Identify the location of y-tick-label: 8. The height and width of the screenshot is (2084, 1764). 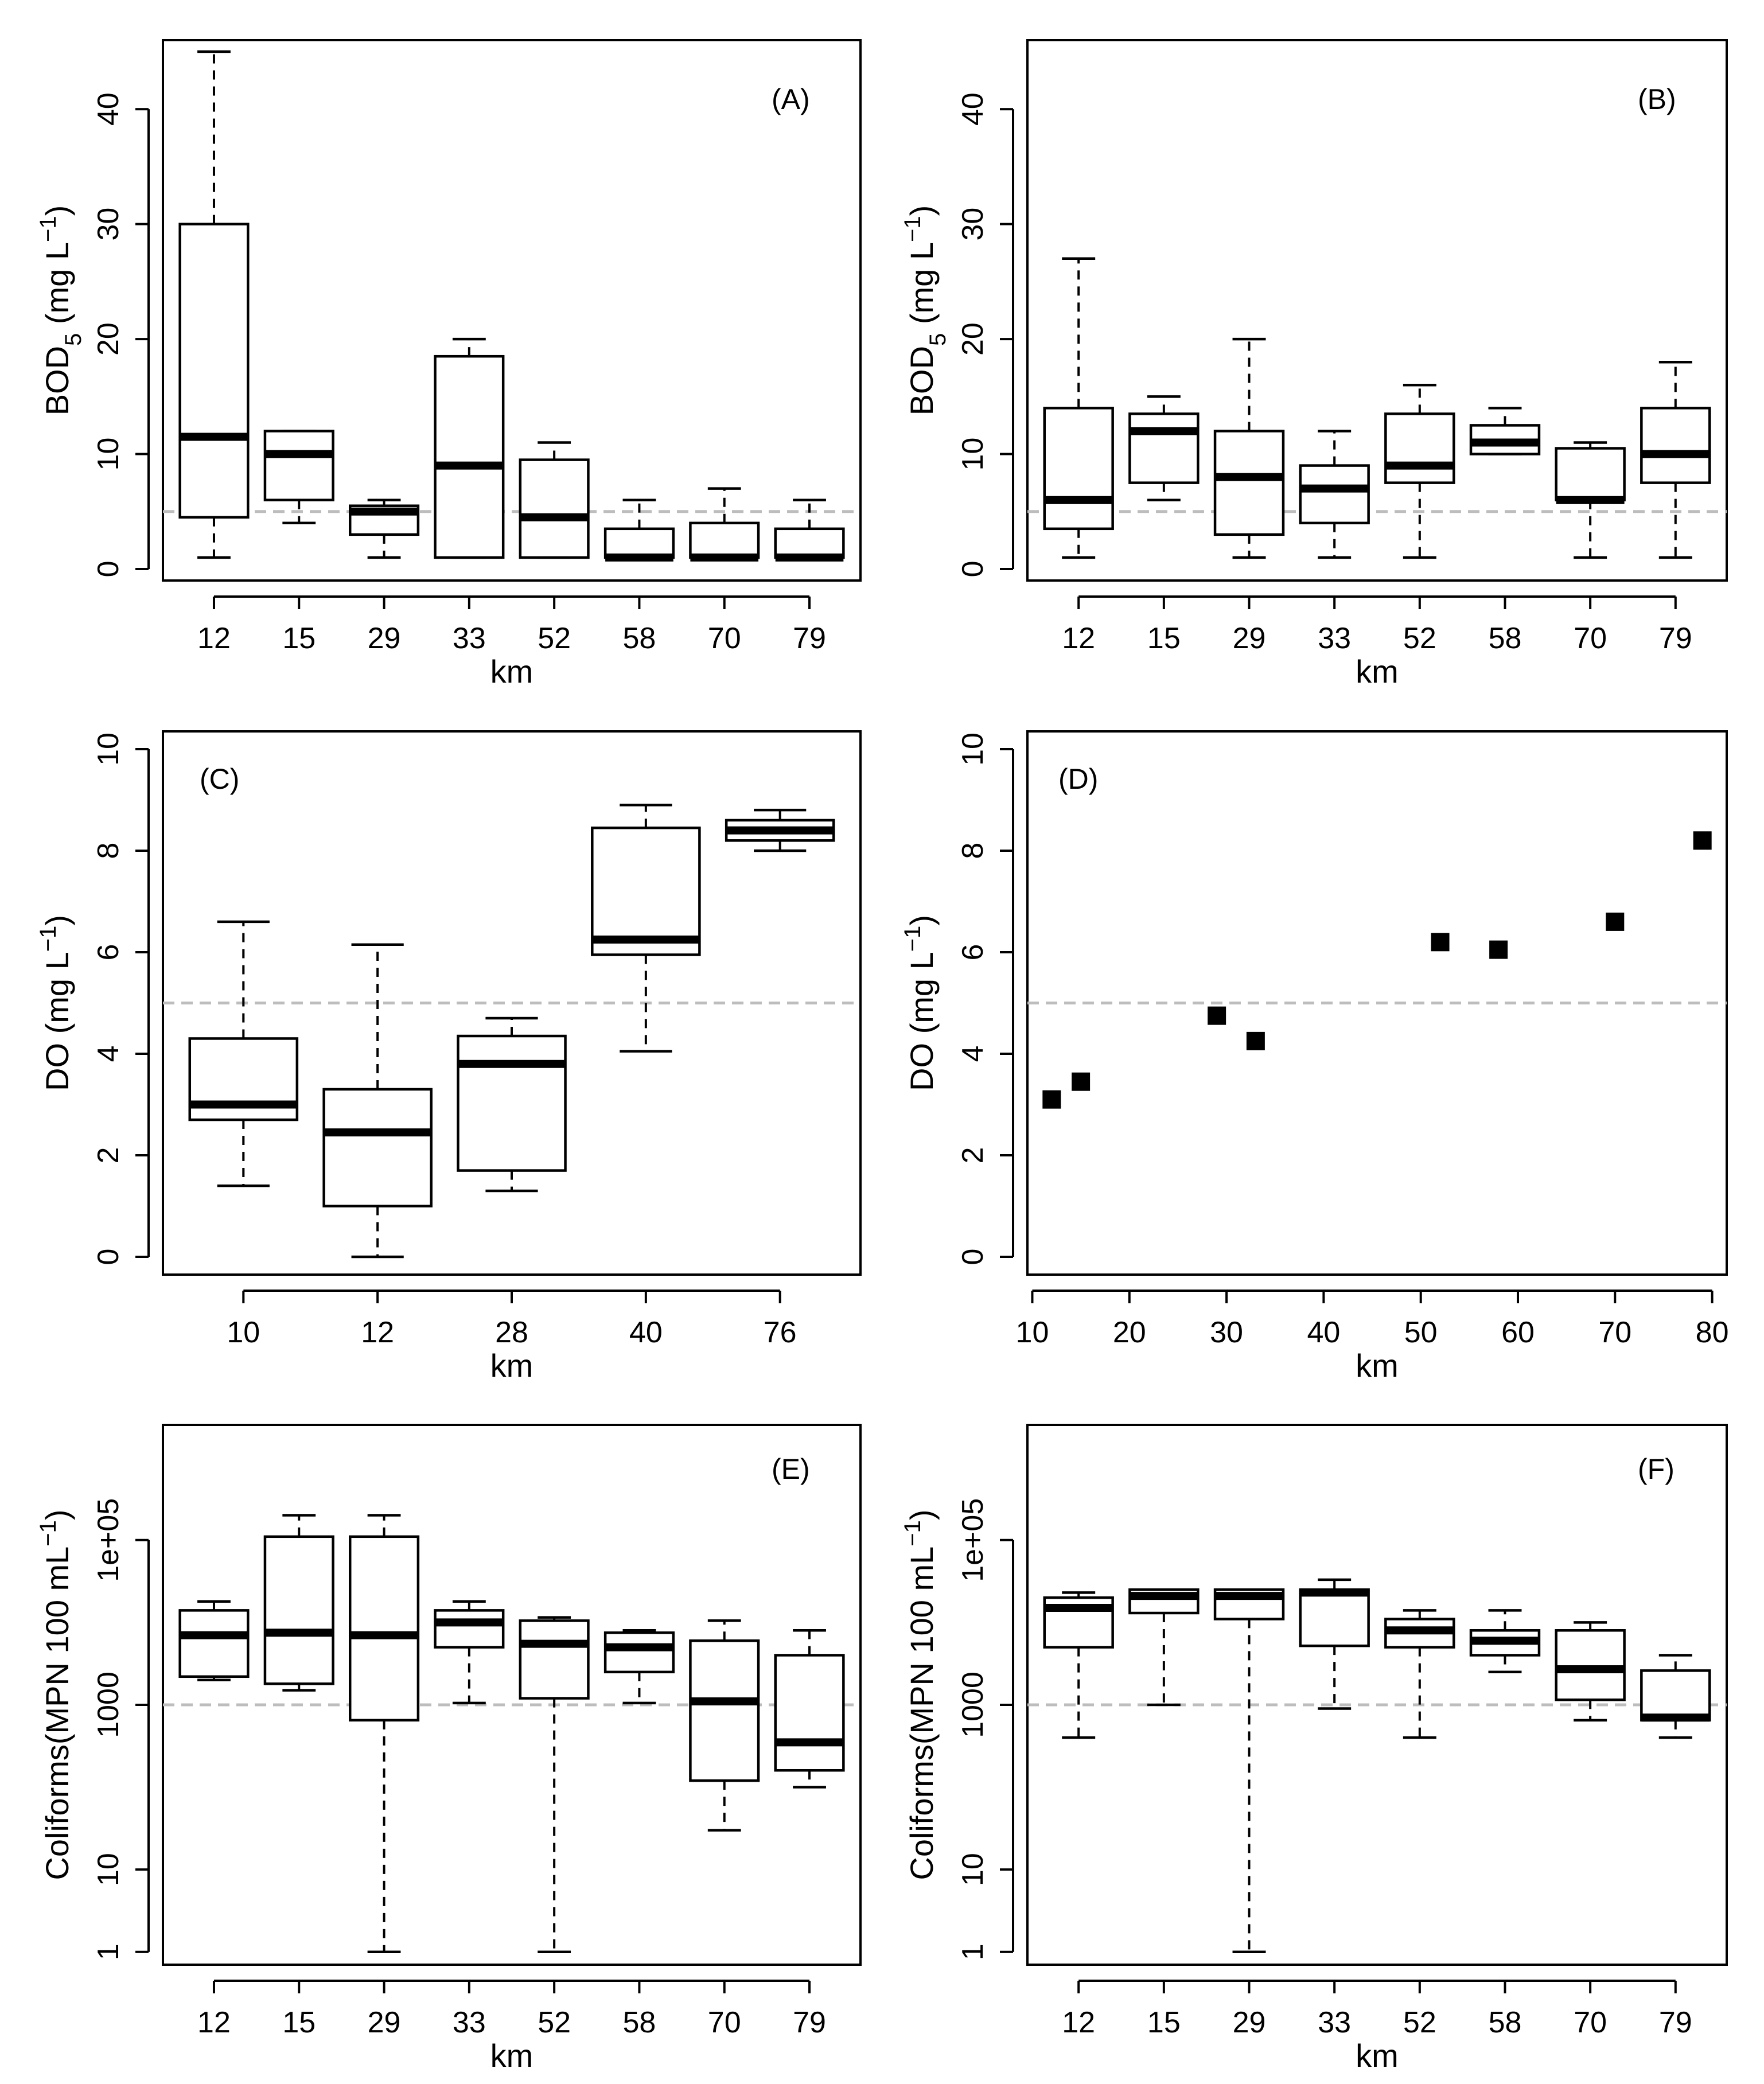
(108, 851).